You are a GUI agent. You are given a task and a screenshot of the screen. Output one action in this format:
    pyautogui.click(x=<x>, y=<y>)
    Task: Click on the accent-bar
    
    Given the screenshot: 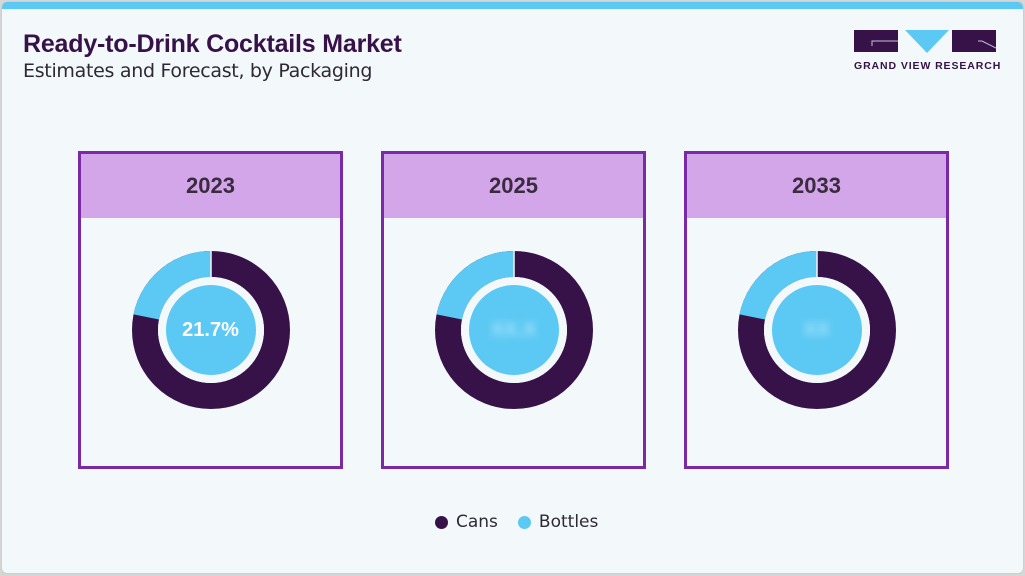 What is the action you would take?
    pyautogui.click(x=512, y=5)
    